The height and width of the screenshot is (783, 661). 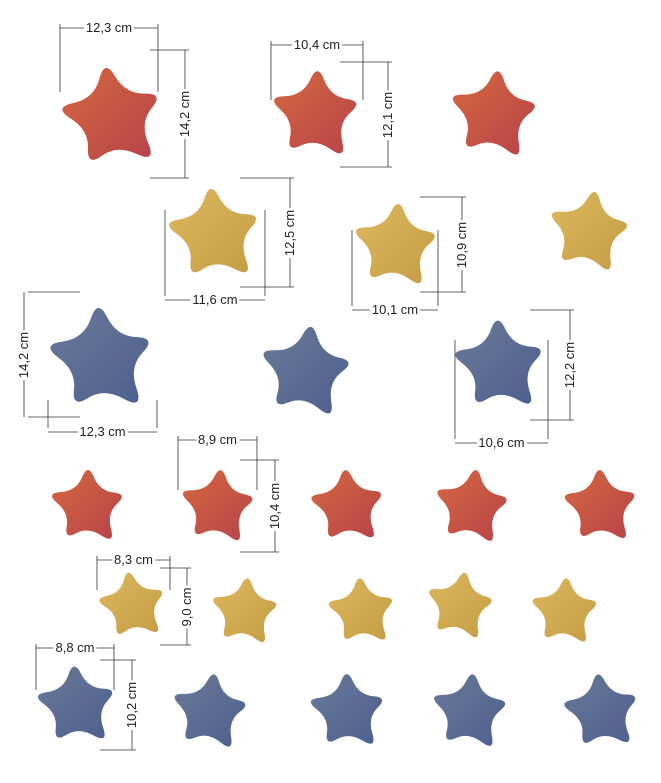 What do you see at coordinates (75, 647) in the screenshot?
I see `dimension-label: 8,8 cm` at bounding box center [75, 647].